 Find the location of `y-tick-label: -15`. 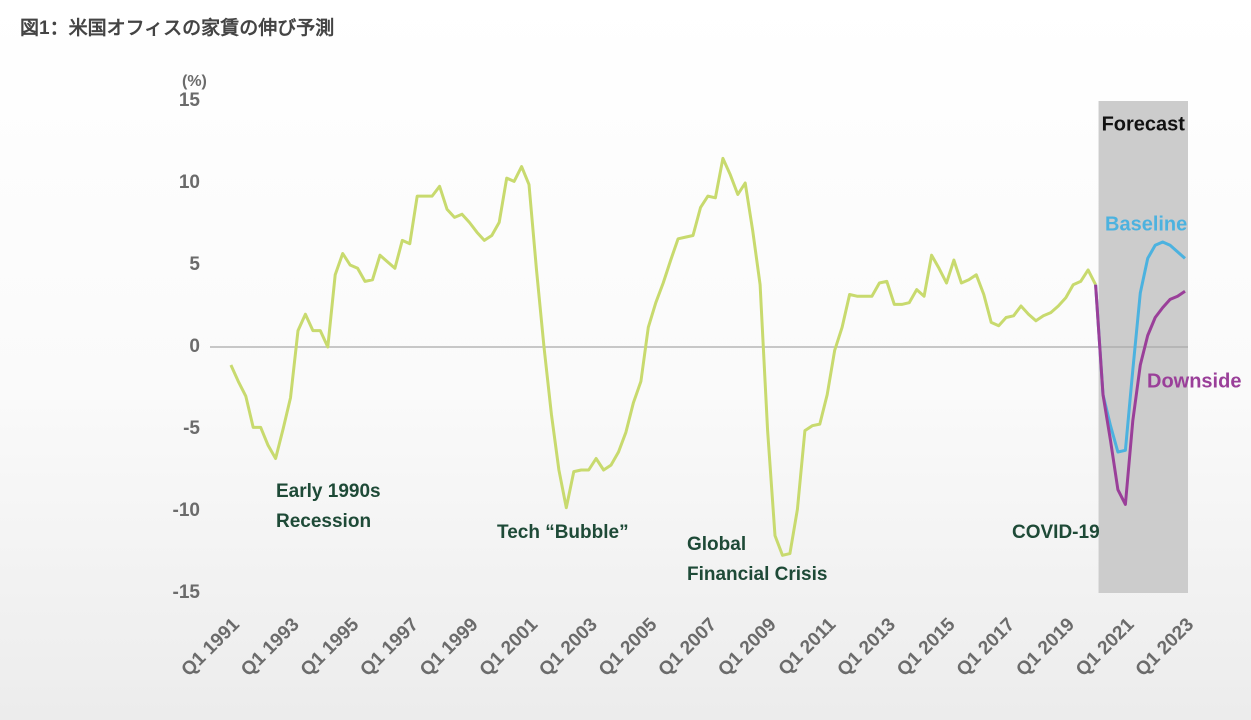

y-tick-label: -15 is located at coordinates (187, 592).